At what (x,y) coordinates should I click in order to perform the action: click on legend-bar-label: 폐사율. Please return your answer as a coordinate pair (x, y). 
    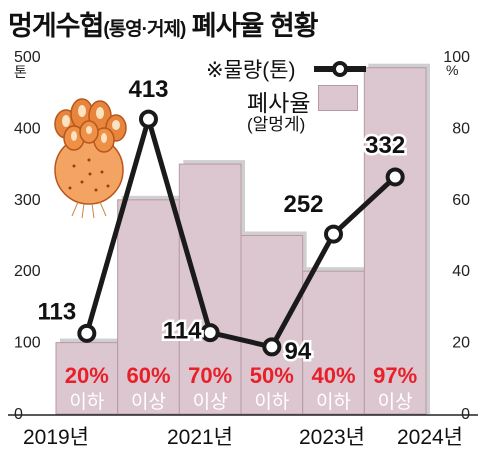
    Looking at the image, I should click on (279, 103).